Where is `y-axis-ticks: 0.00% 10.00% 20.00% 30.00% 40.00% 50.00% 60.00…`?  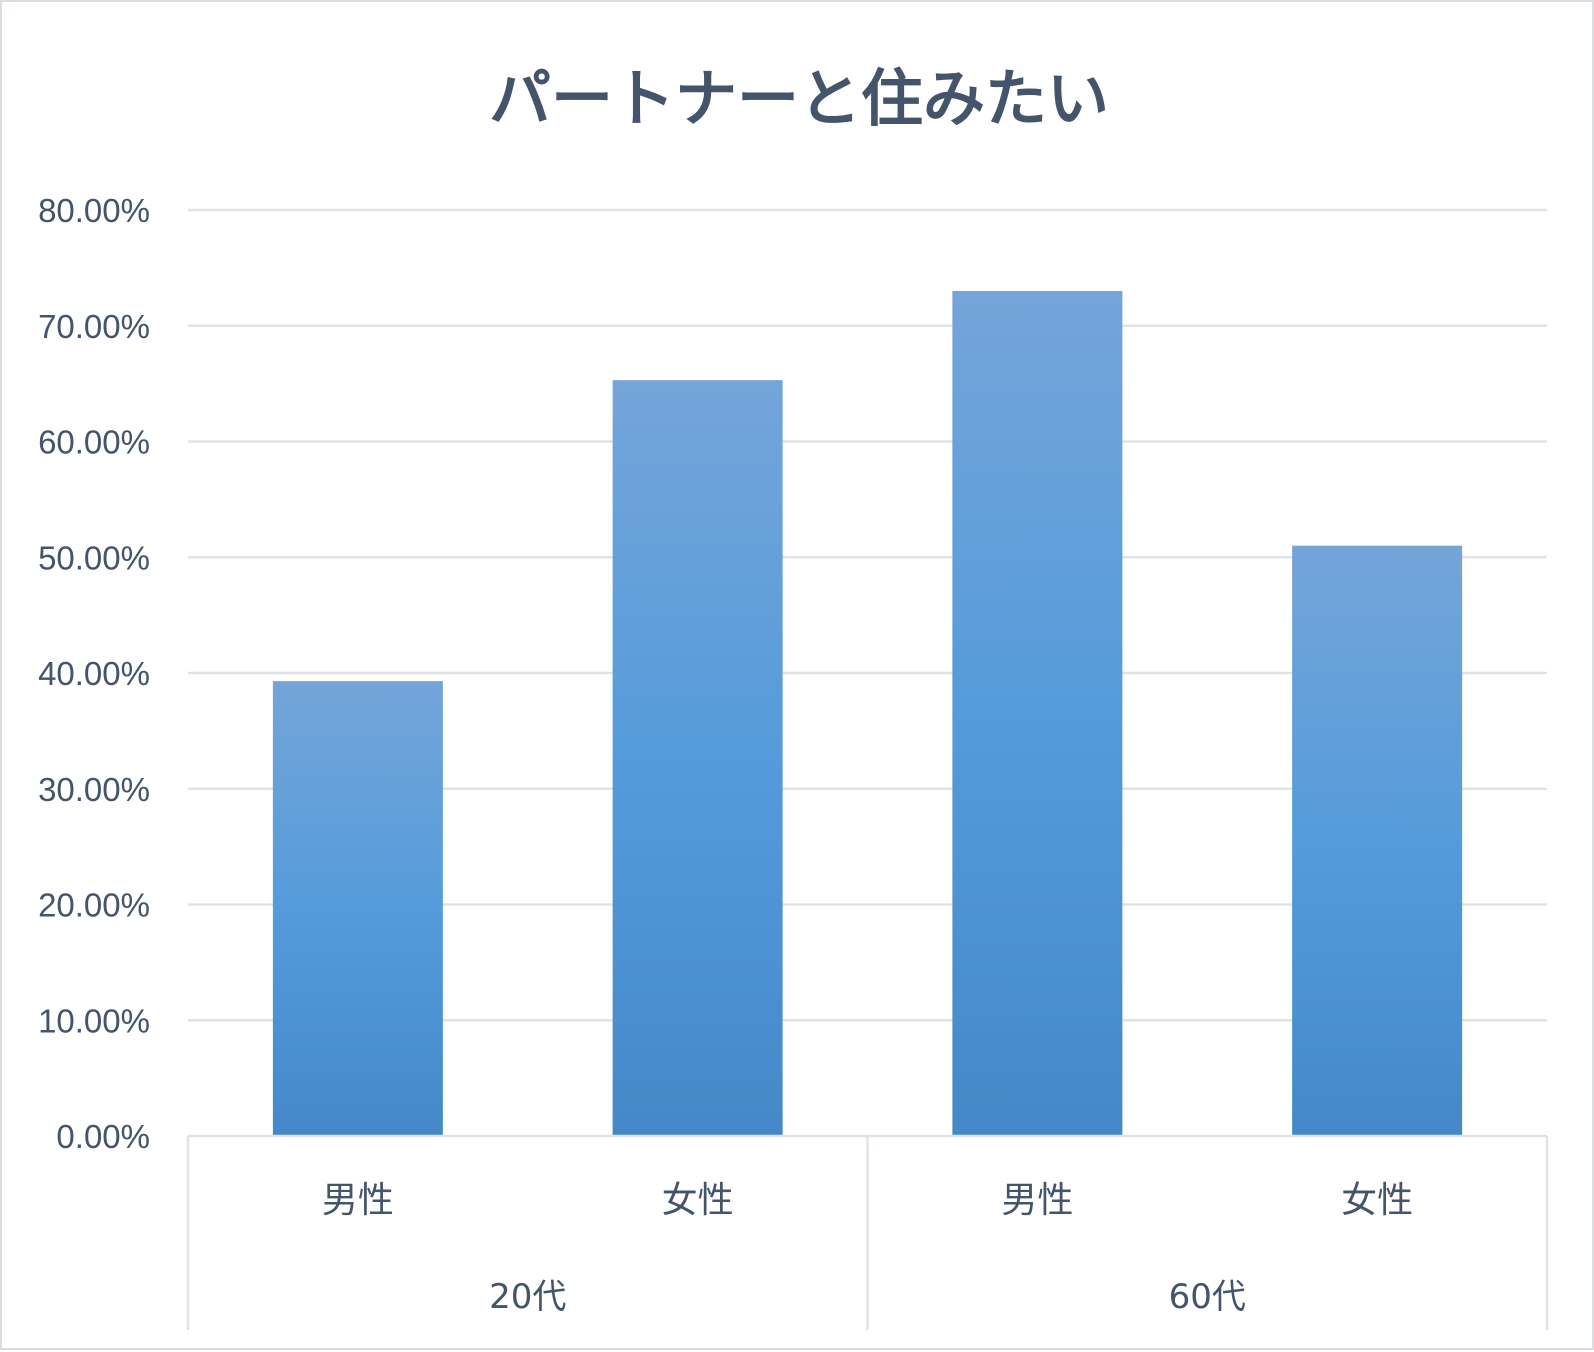 y-axis-ticks: 0.00% 10.00% 20.00% 30.00% 40.00% 50.00% 60.00… is located at coordinates (94, 673).